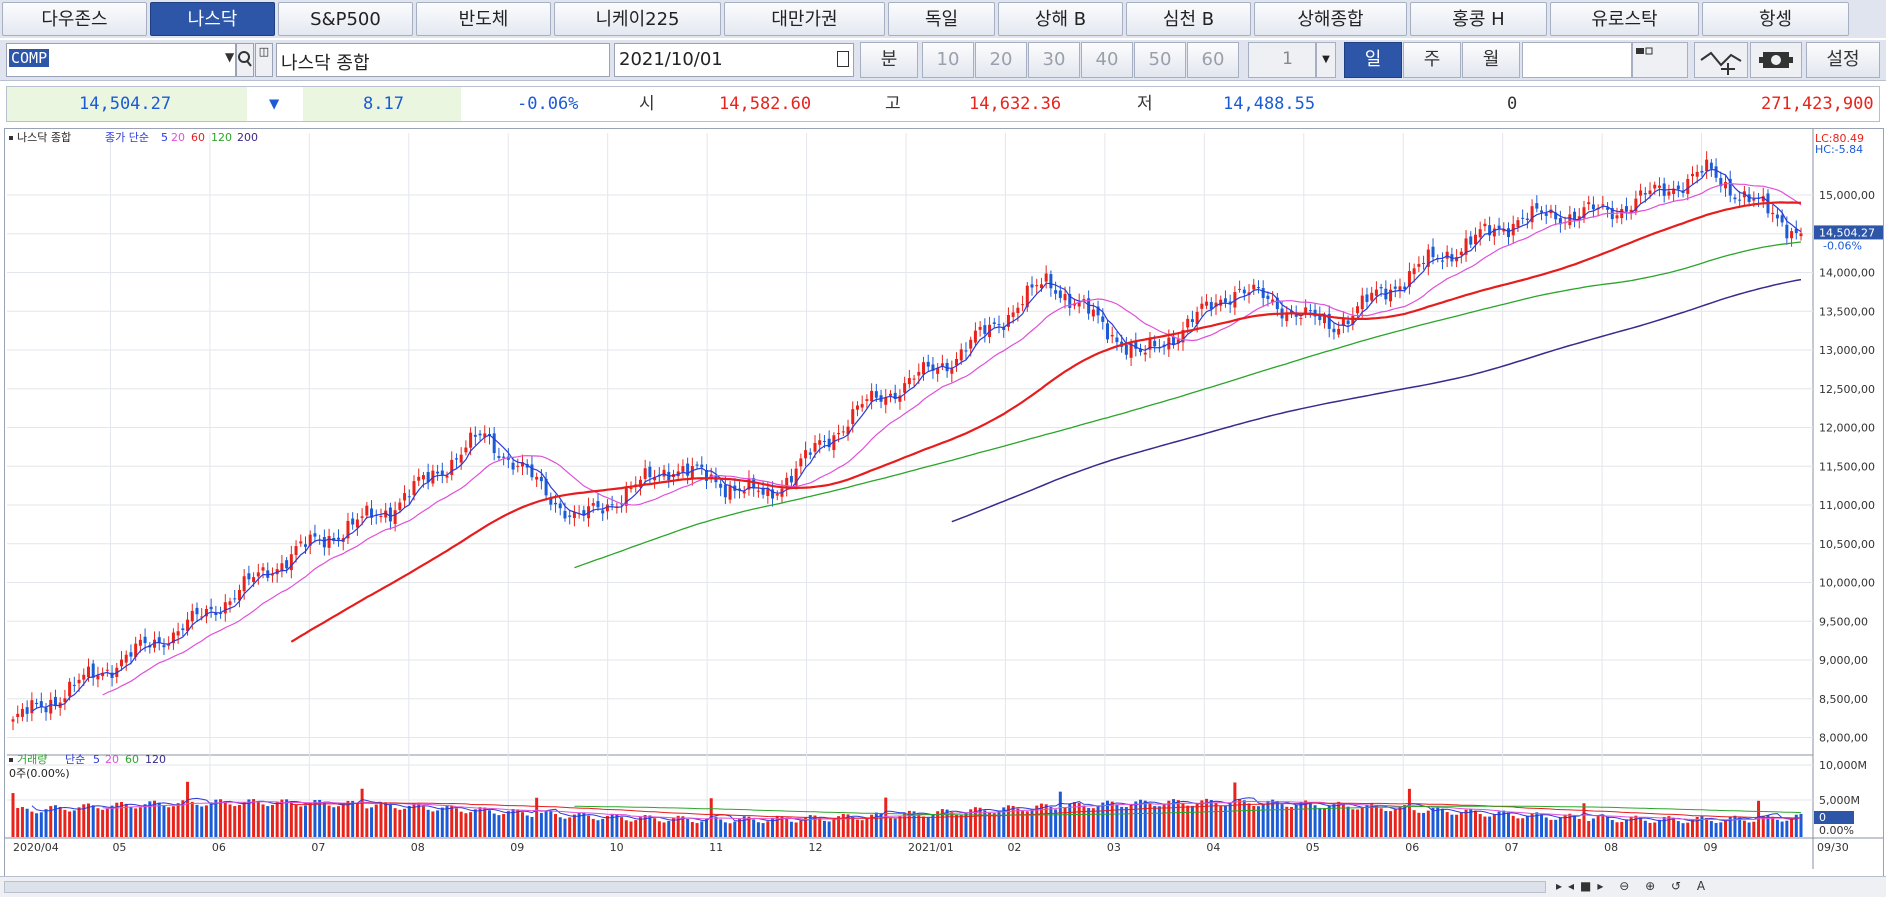 Image resolution: width=1886 pixels, height=897 pixels. Describe the element at coordinates (1326, 60) in the screenshot. I see `count-dropdown-icon: ▼` at that location.